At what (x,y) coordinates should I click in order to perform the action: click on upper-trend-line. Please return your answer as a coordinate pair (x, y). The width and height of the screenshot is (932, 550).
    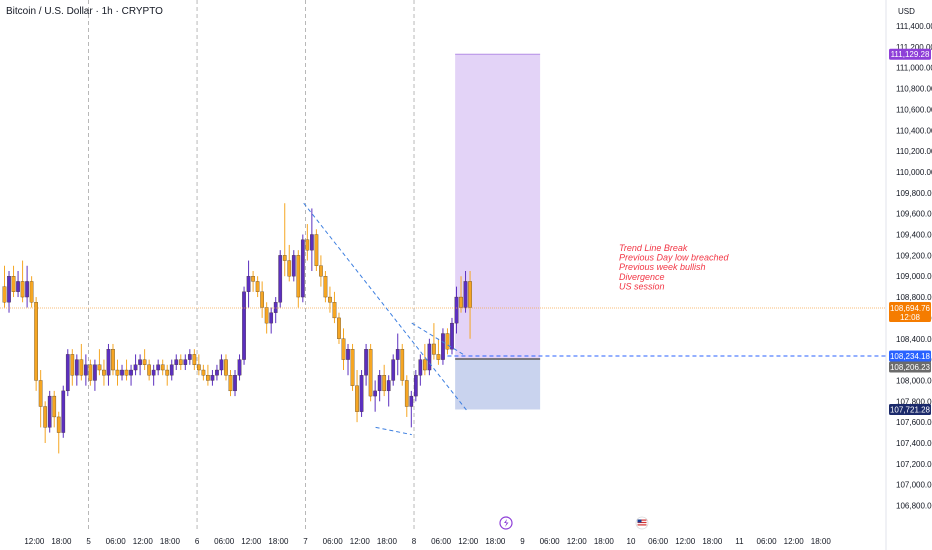
    Looking at the image, I should click on (386, 307).